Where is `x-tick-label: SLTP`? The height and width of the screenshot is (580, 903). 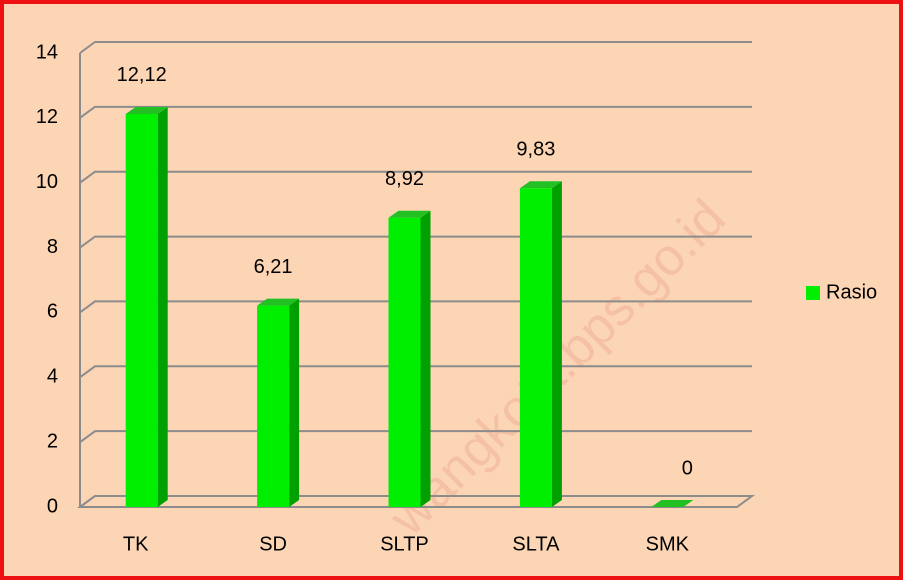 x-tick-label: SLTP is located at coordinates (404, 544).